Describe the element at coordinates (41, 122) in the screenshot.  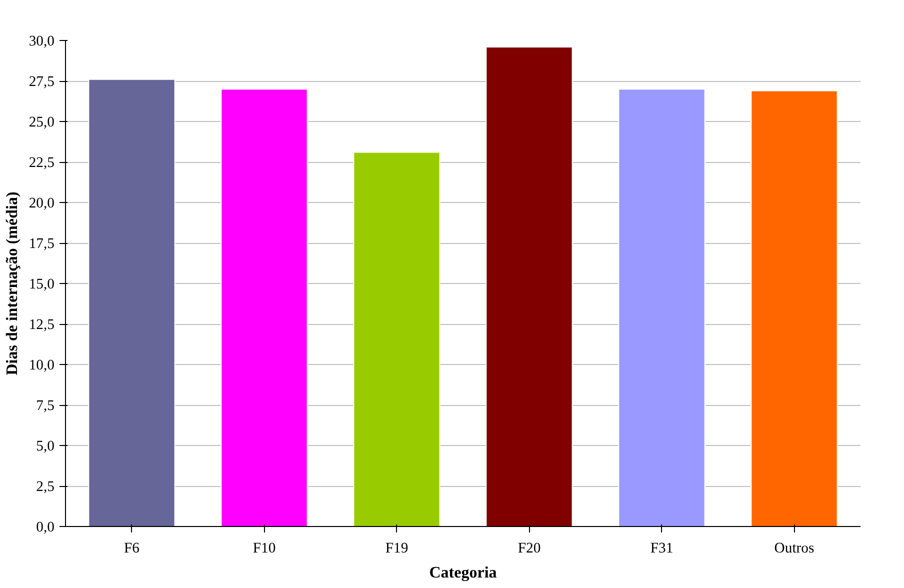
I see `y-tick-label: 25,0` at that location.